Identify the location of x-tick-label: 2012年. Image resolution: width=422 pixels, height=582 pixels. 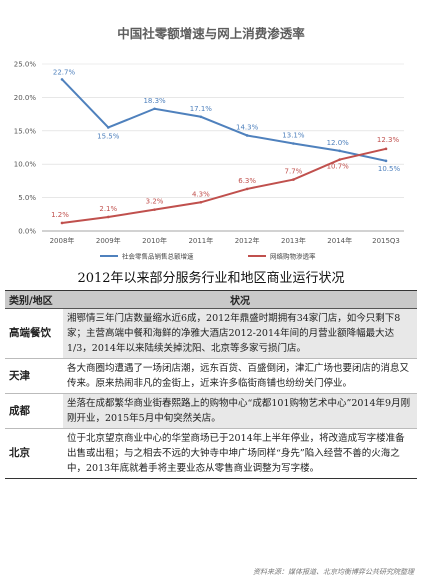
(247, 240).